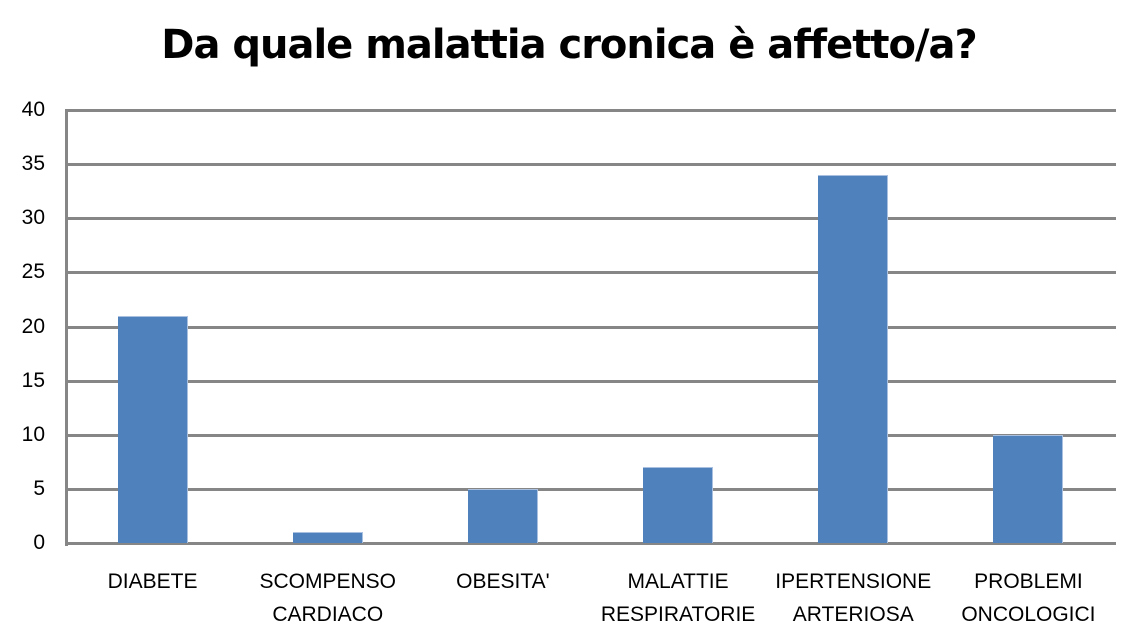 The height and width of the screenshot is (638, 1138). Describe the element at coordinates (33, 326) in the screenshot. I see `y-tick-label: 20` at that location.